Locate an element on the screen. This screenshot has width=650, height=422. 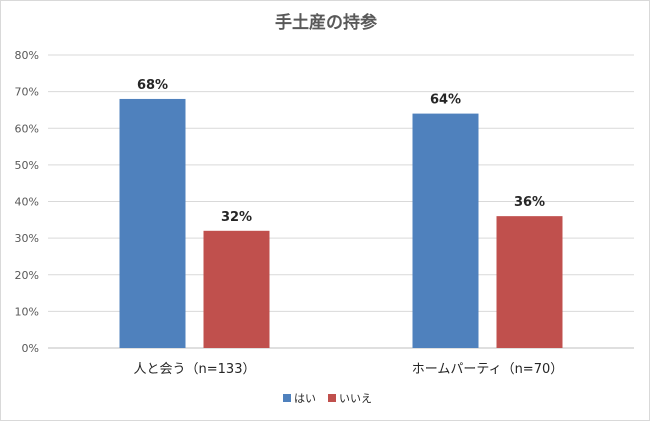
data-label: 36% is located at coordinates (529, 202).